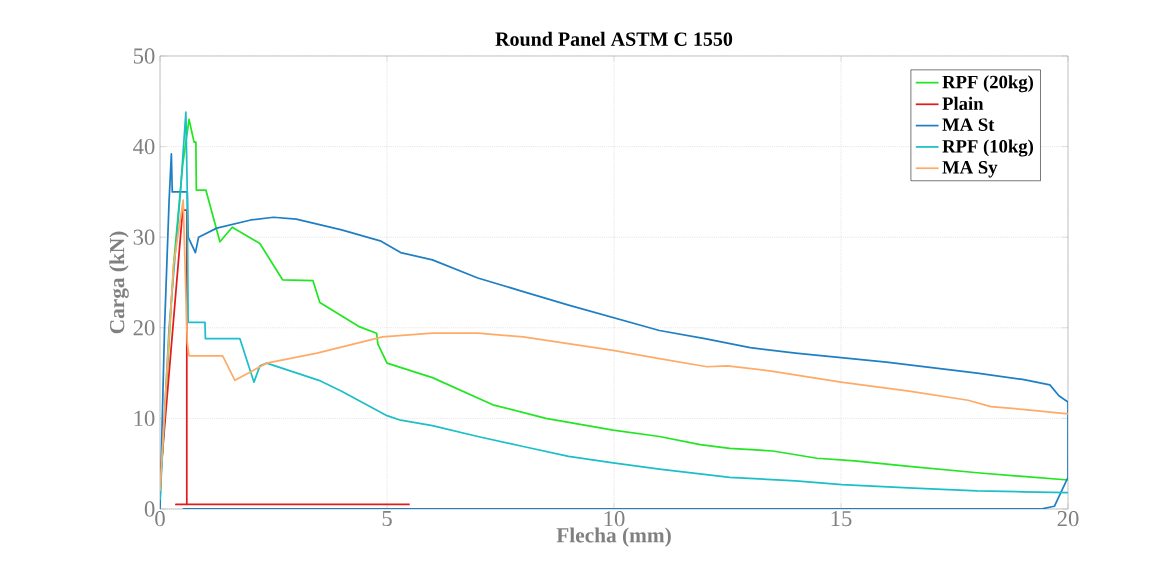 Image resolution: width=1168 pixels, height=563 pixels. What do you see at coordinates (1068, 519) in the screenshot?
I see `x-tick-label: 20` at bounding box center [1068, 519].